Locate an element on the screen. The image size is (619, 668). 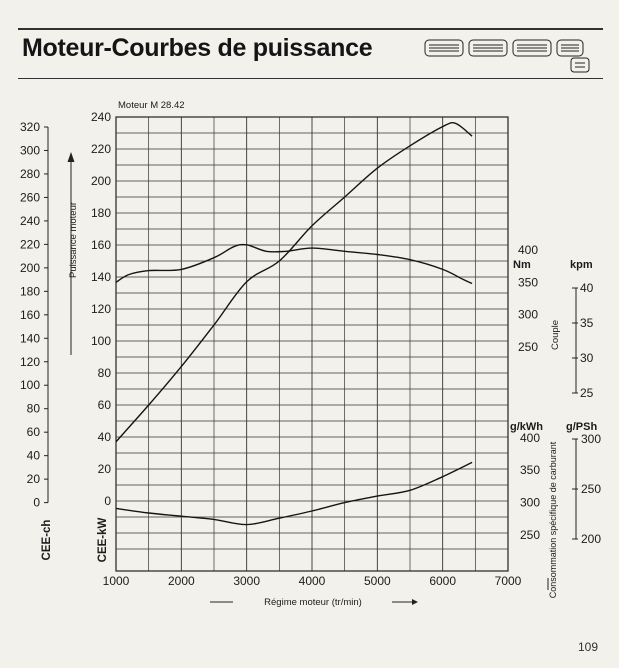
x-tick-label-2000: 2000 is located at coordinates (181, 581).